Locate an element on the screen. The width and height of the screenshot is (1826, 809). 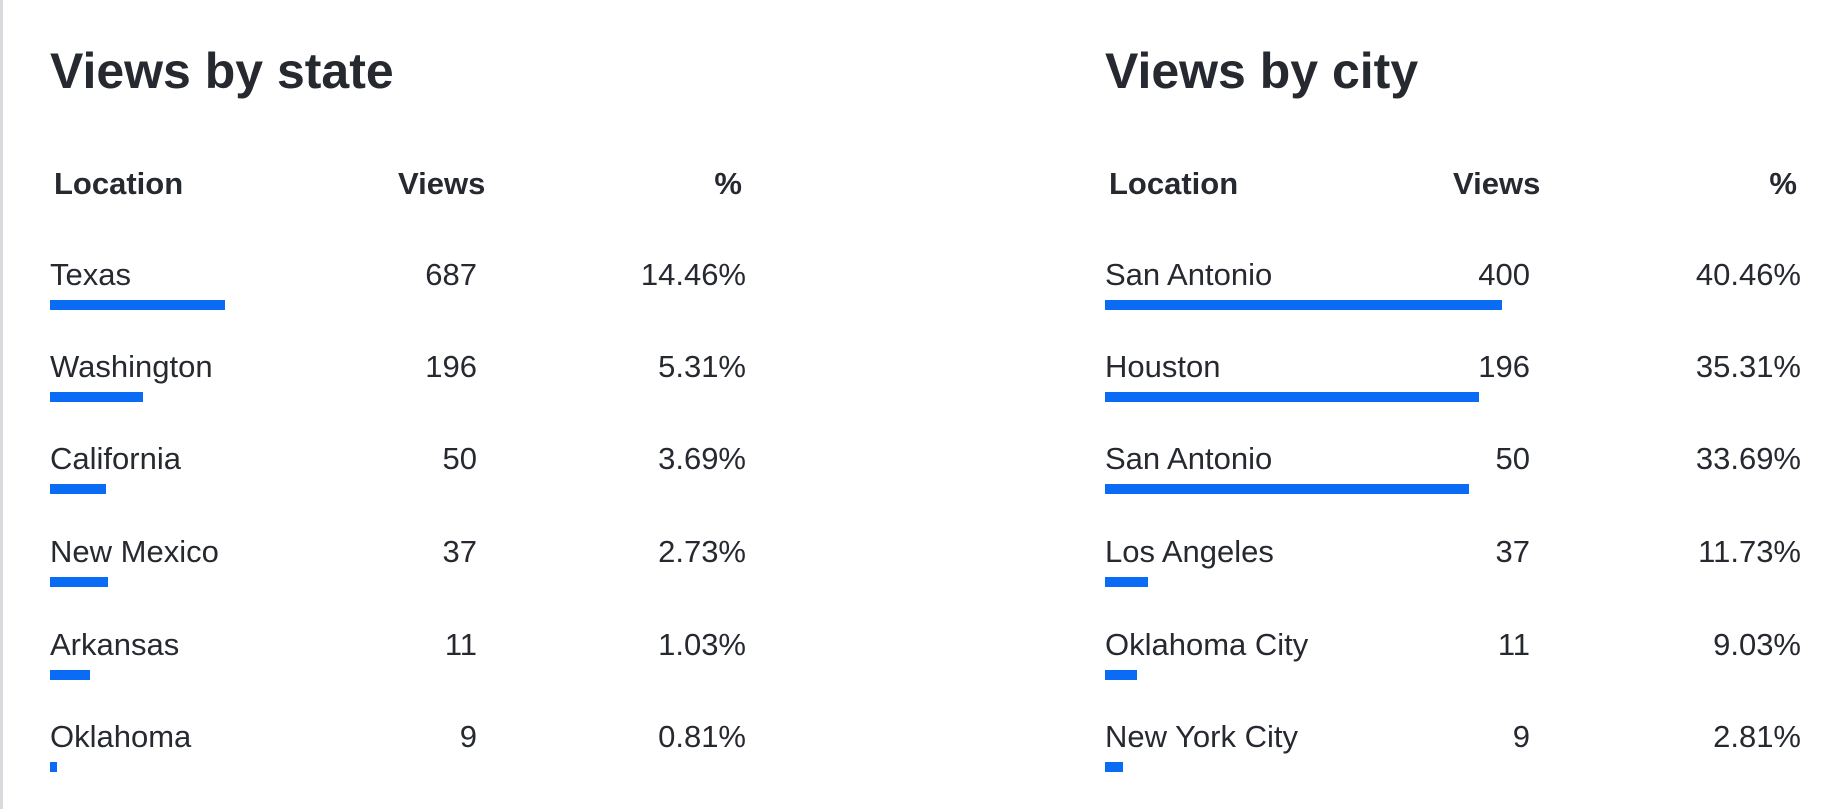
table-row: Washington 196 5.31% is located at coordinates (400, 389).